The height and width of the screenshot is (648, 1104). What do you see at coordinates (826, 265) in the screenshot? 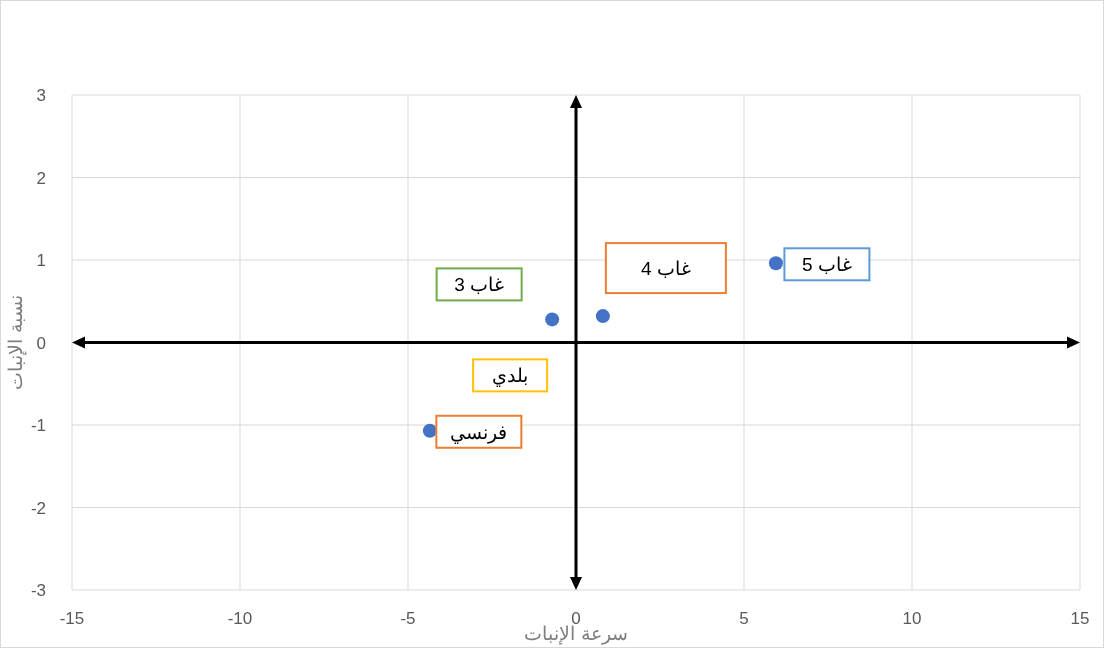
I see `annotation: غاب 5` at bounding box center [826, 265].